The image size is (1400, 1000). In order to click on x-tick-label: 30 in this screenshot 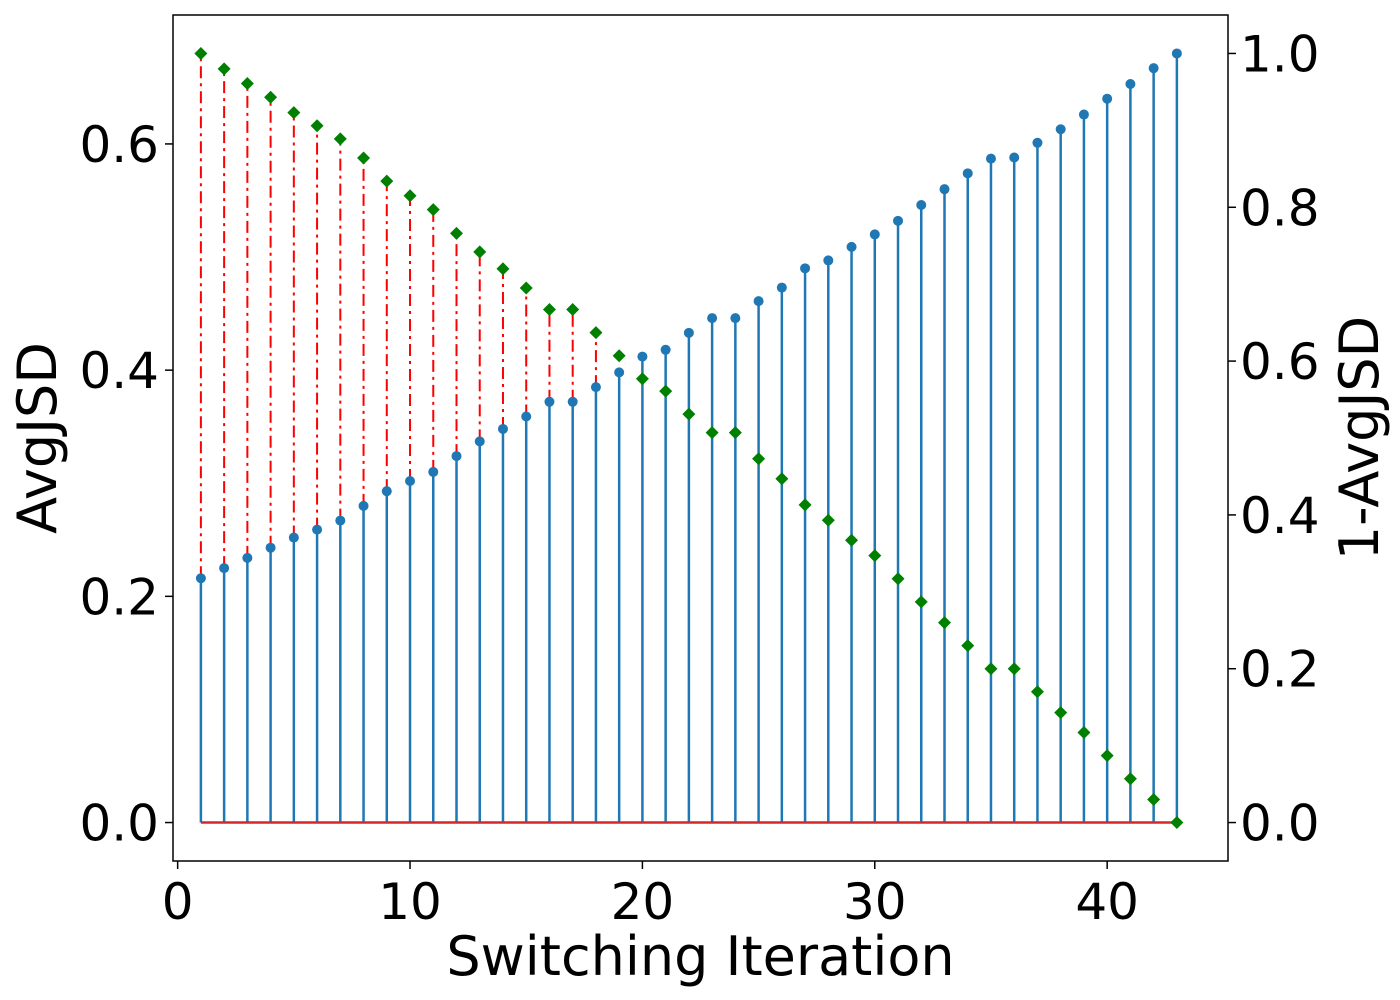, I will do `click(875, 902)`.